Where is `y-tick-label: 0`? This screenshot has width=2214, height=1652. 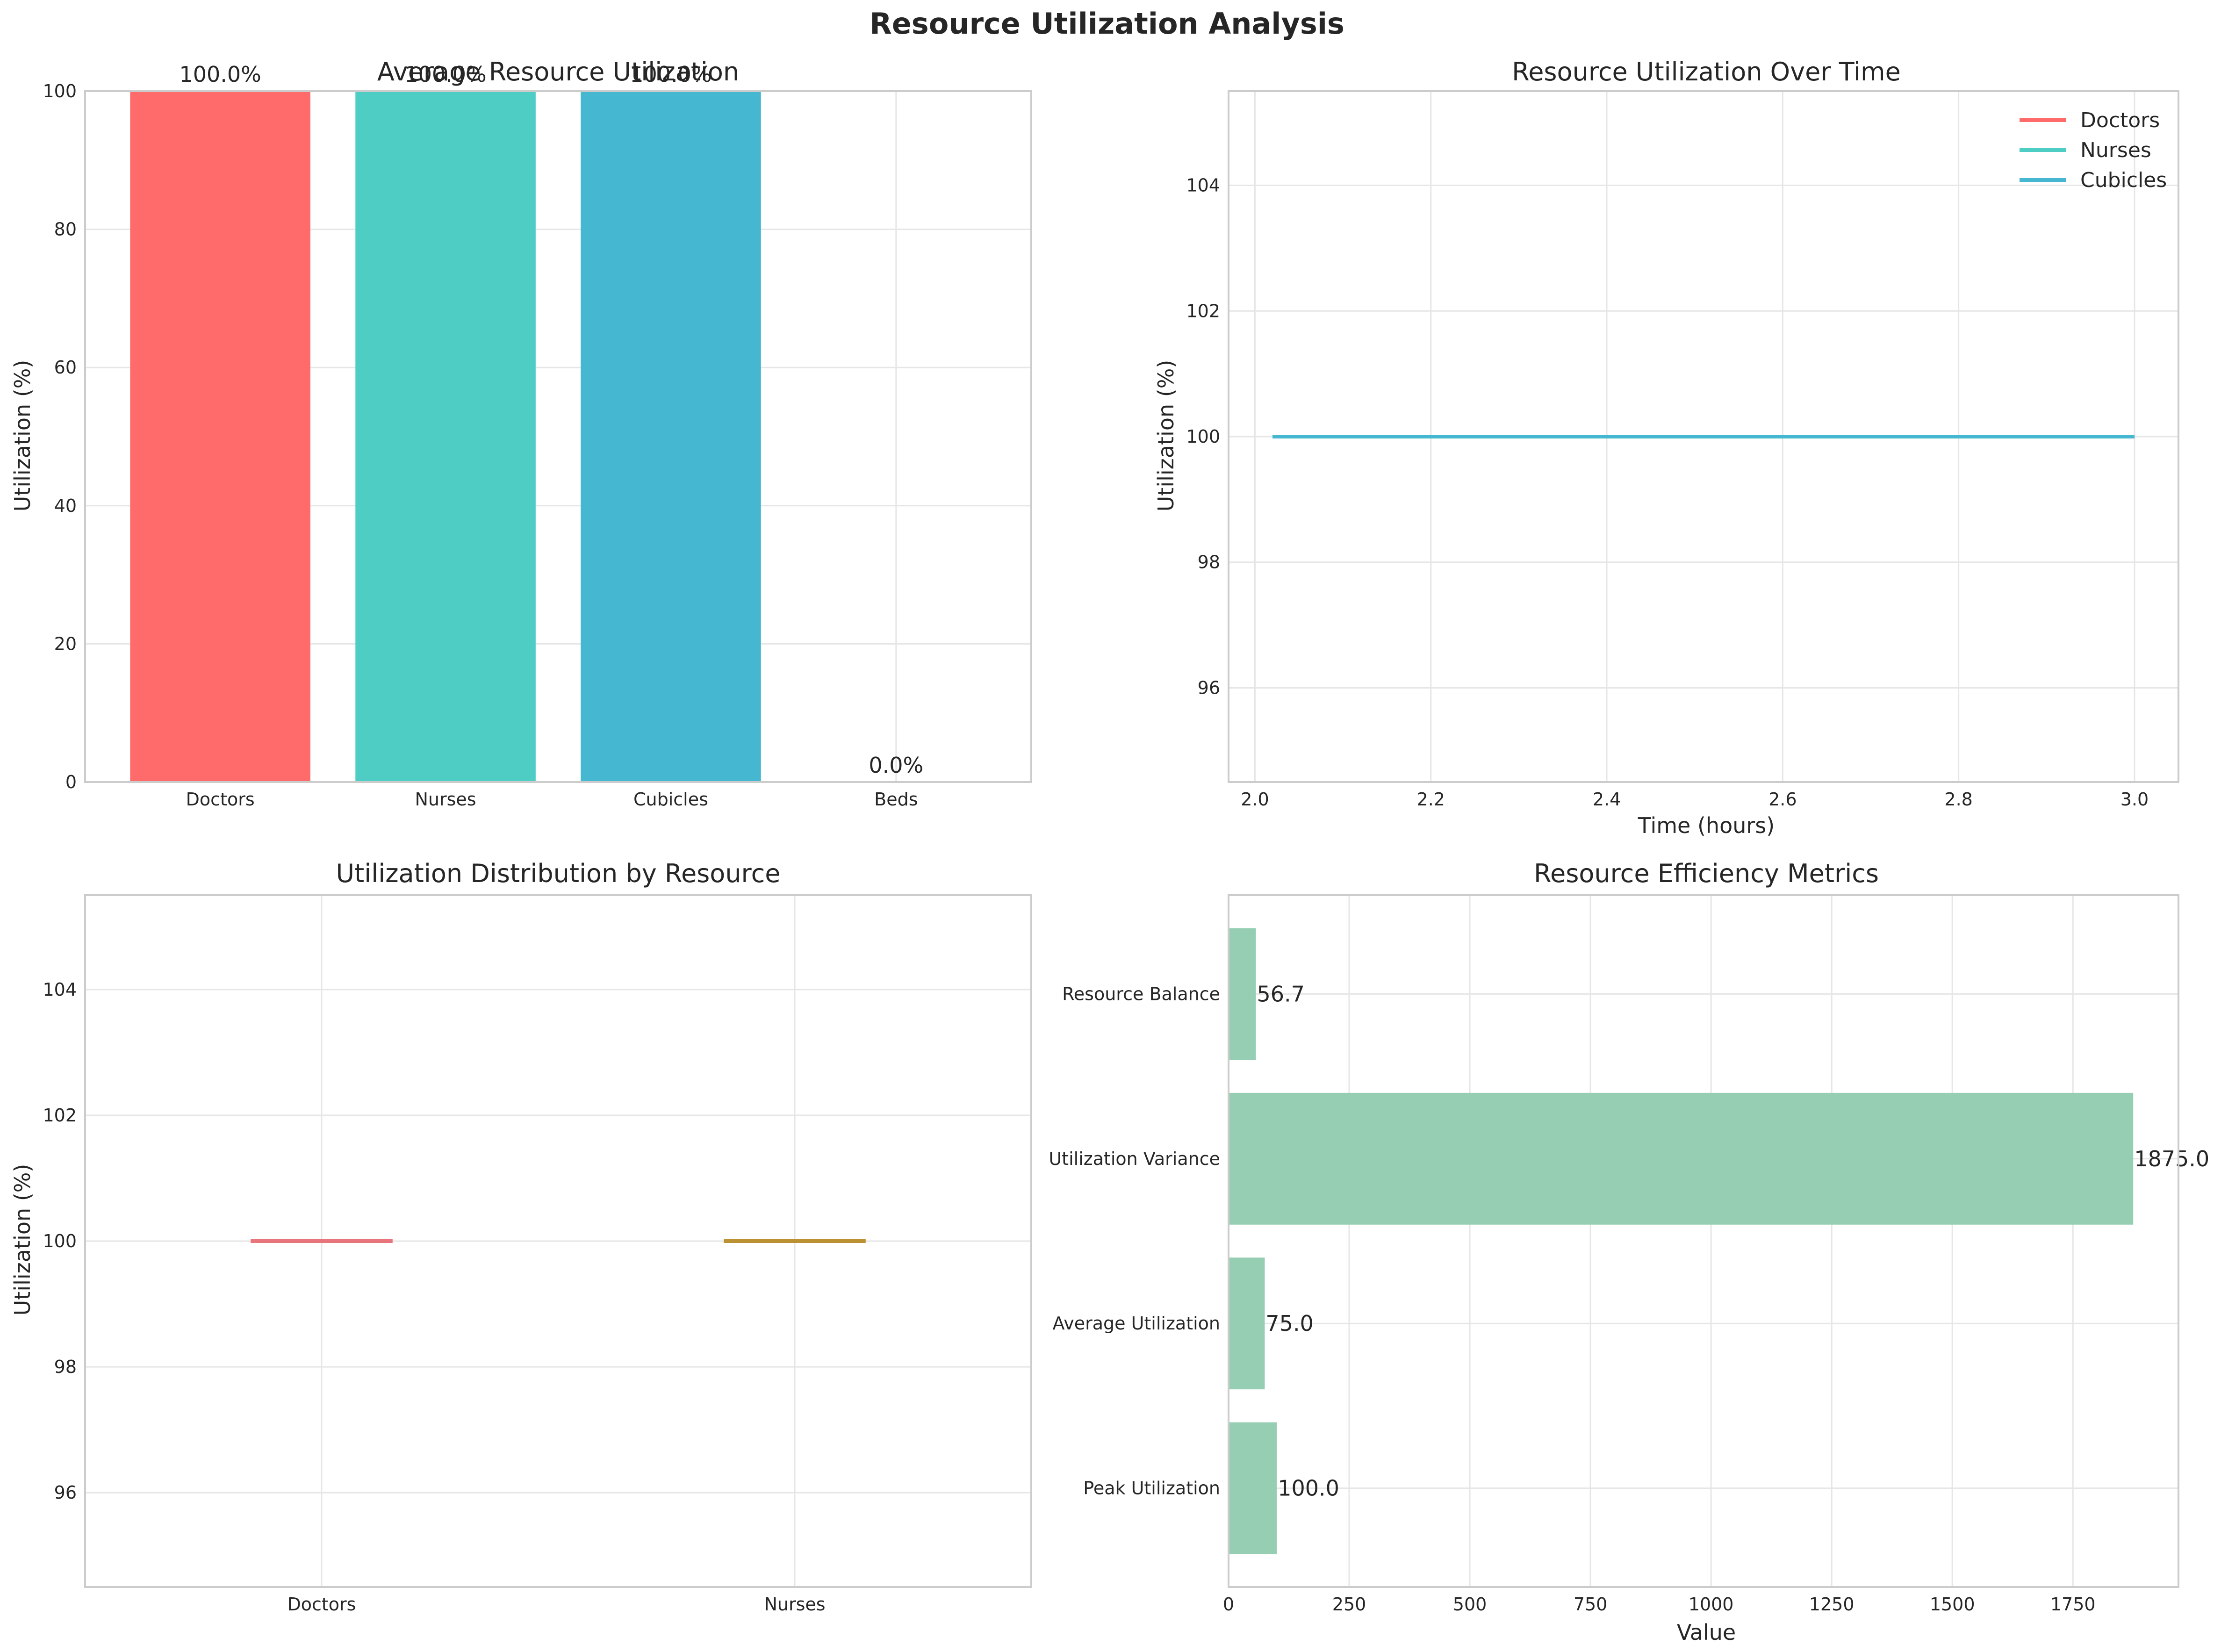 y-tick-label: 0 is located at coordinates (71, 782).